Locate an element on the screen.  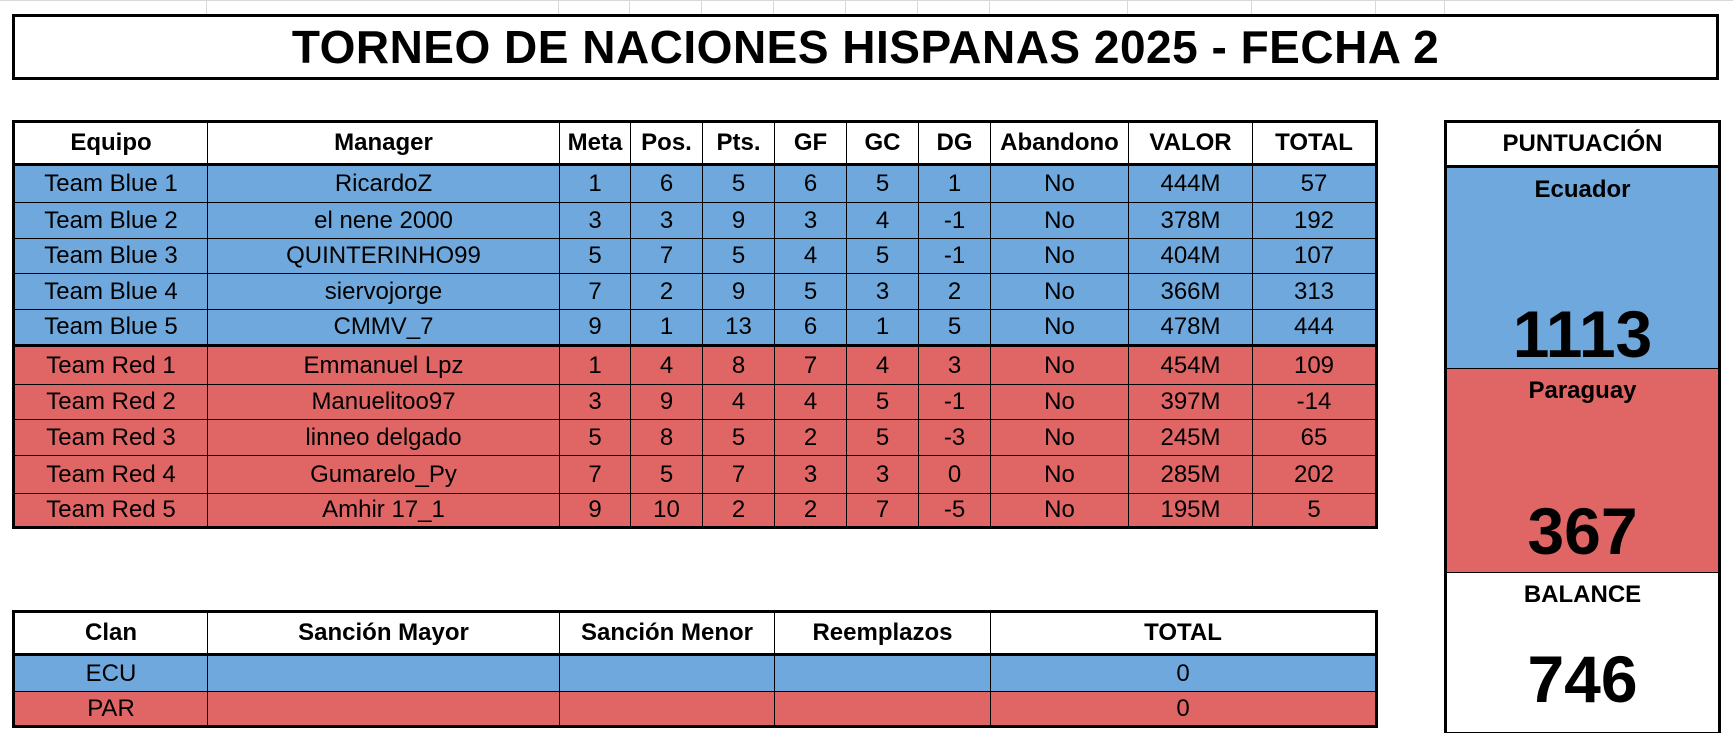
table-cell: QUINTERINHO99 is located at coordinates (383, 256).